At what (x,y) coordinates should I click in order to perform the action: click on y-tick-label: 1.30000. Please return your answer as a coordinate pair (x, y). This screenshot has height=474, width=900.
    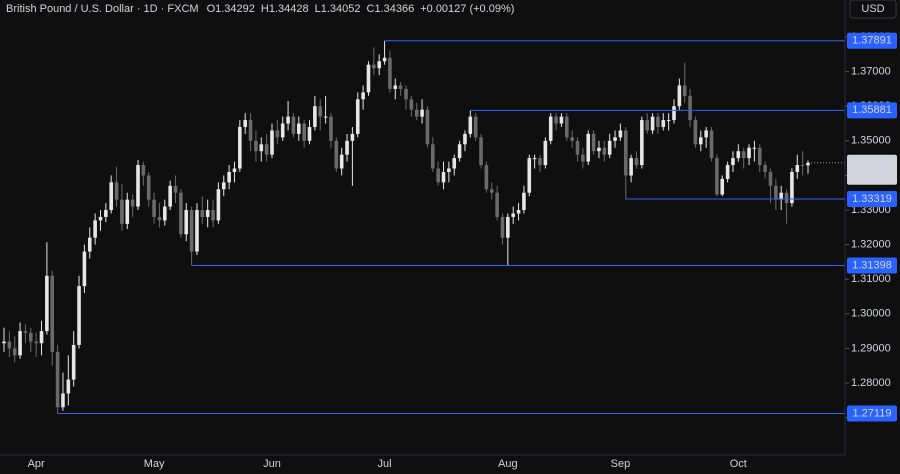
    Looking at the image, I should click on (871, 314).